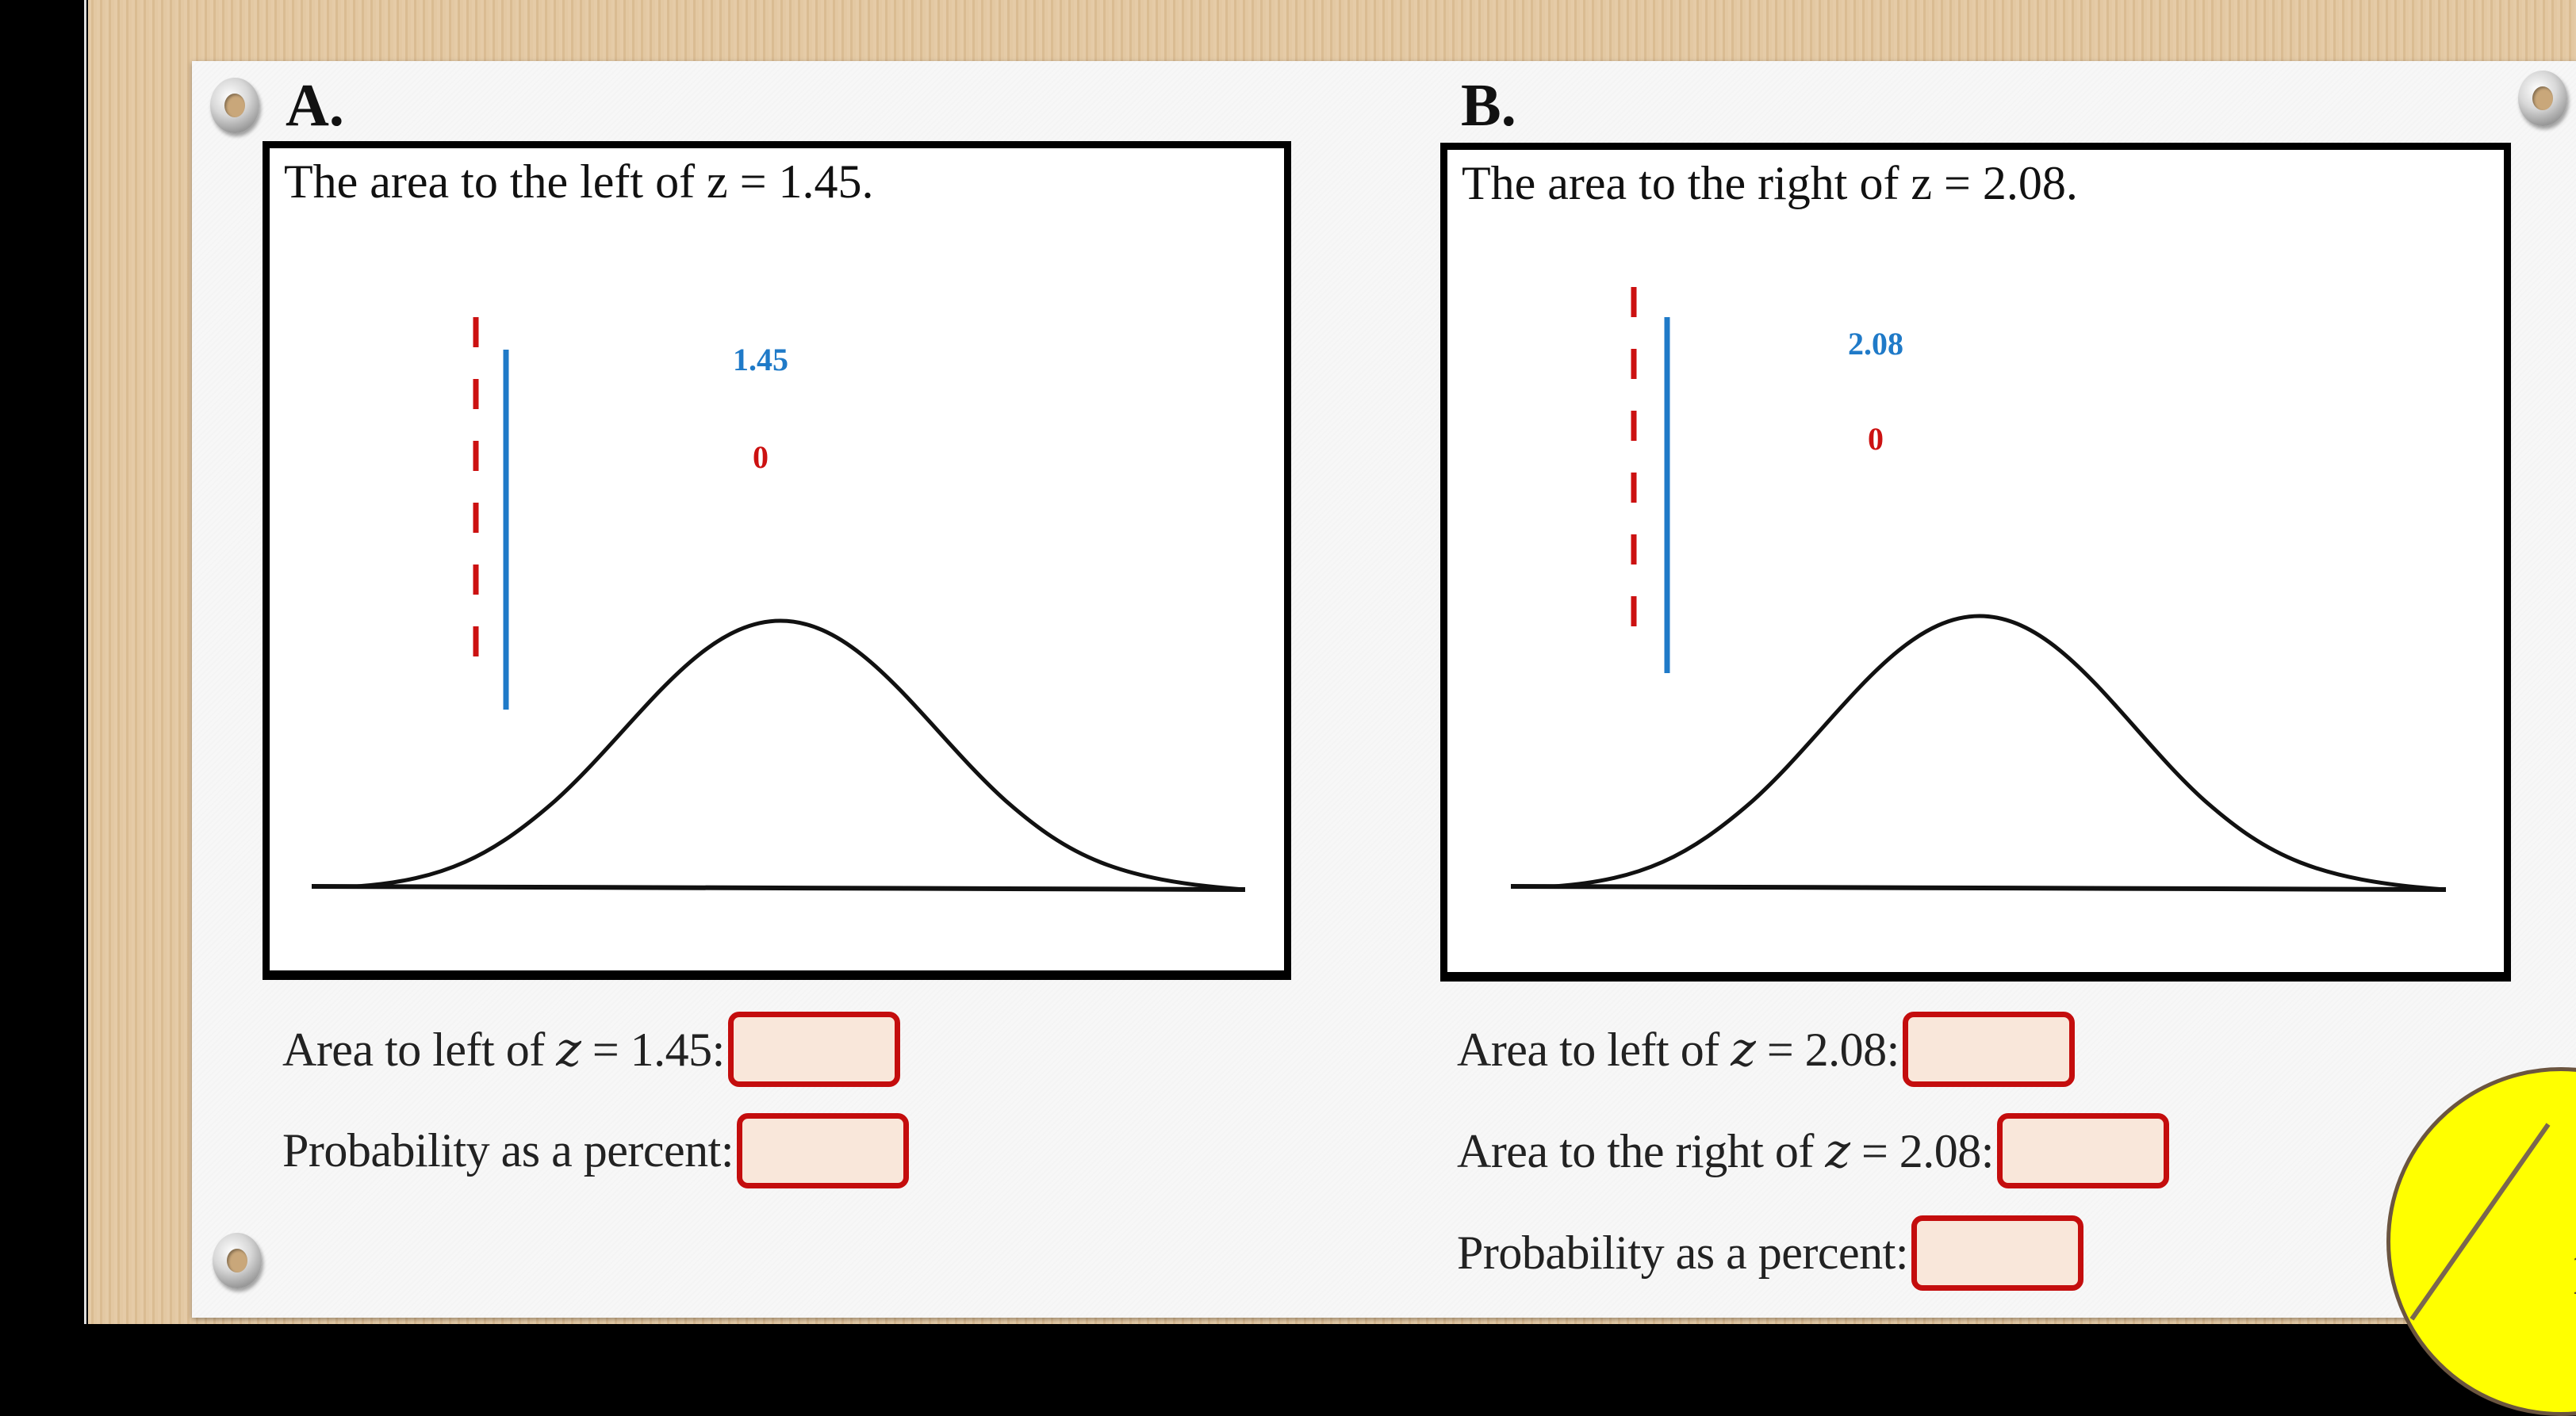 The width and height of the screenshot is (2576, 1416). I want to click on problem-a-answer-row-2: Probability as a percent:, so click(595, 1150).